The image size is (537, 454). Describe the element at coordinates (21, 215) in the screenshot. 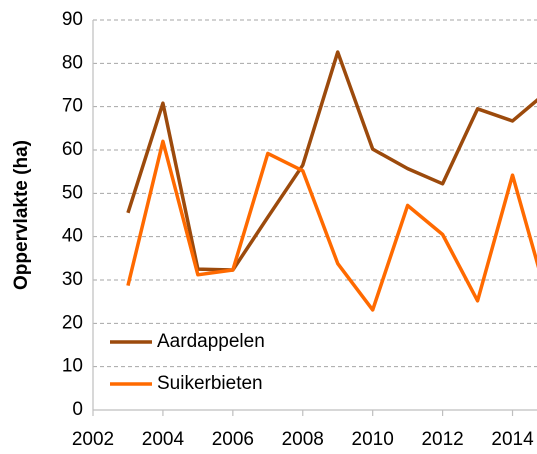

I see `y-axis-label: Oppervlakte (ha)` at that location.